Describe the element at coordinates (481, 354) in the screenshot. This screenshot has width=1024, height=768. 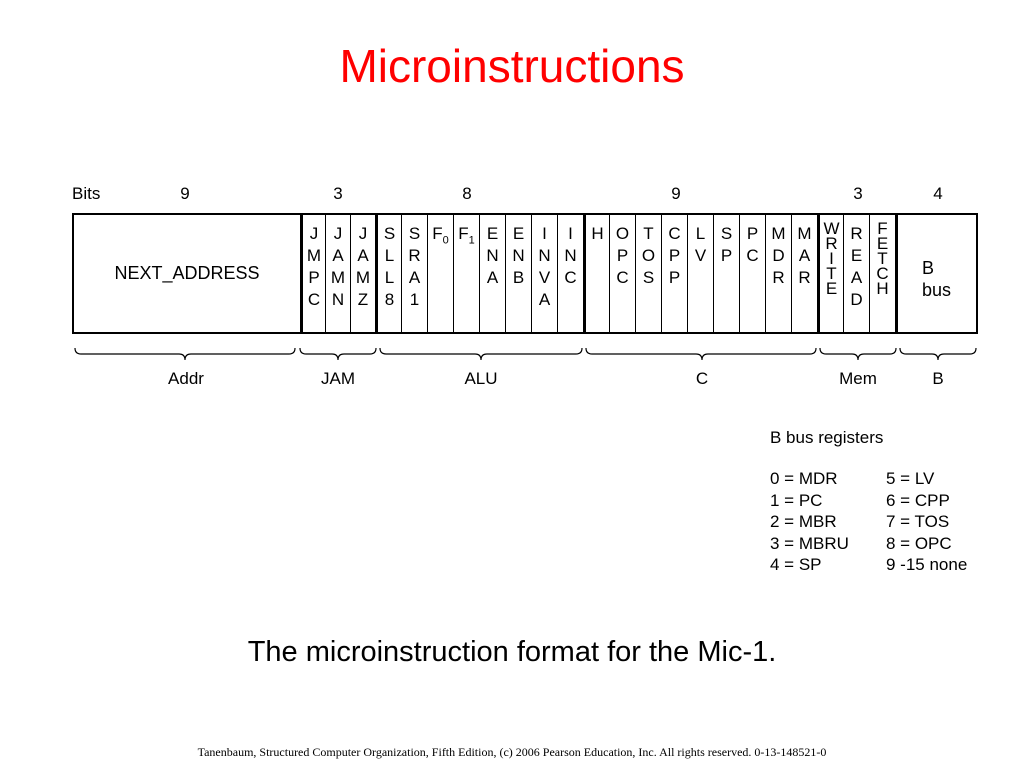
I see `brace-alu` at that location.